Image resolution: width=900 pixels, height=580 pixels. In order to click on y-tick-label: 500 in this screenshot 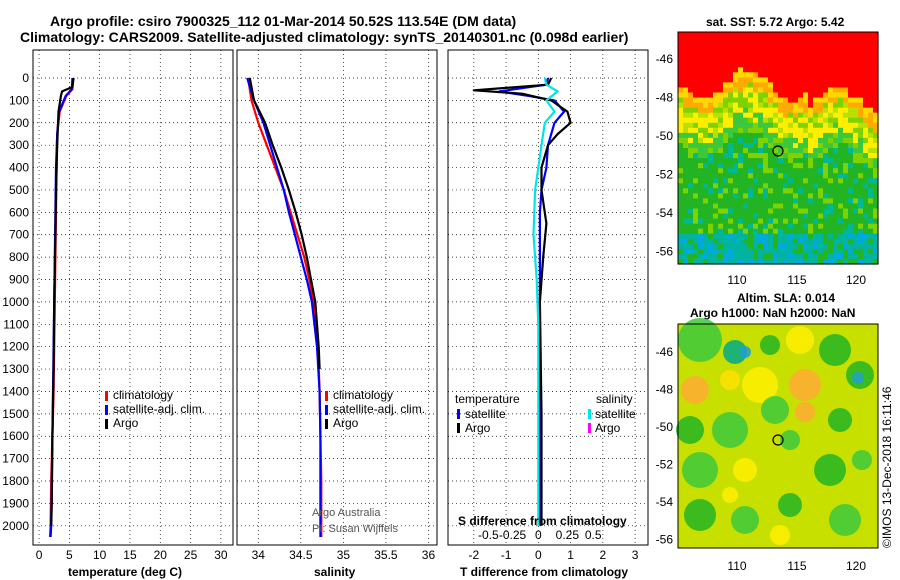, I will do `click(19, 190)`.